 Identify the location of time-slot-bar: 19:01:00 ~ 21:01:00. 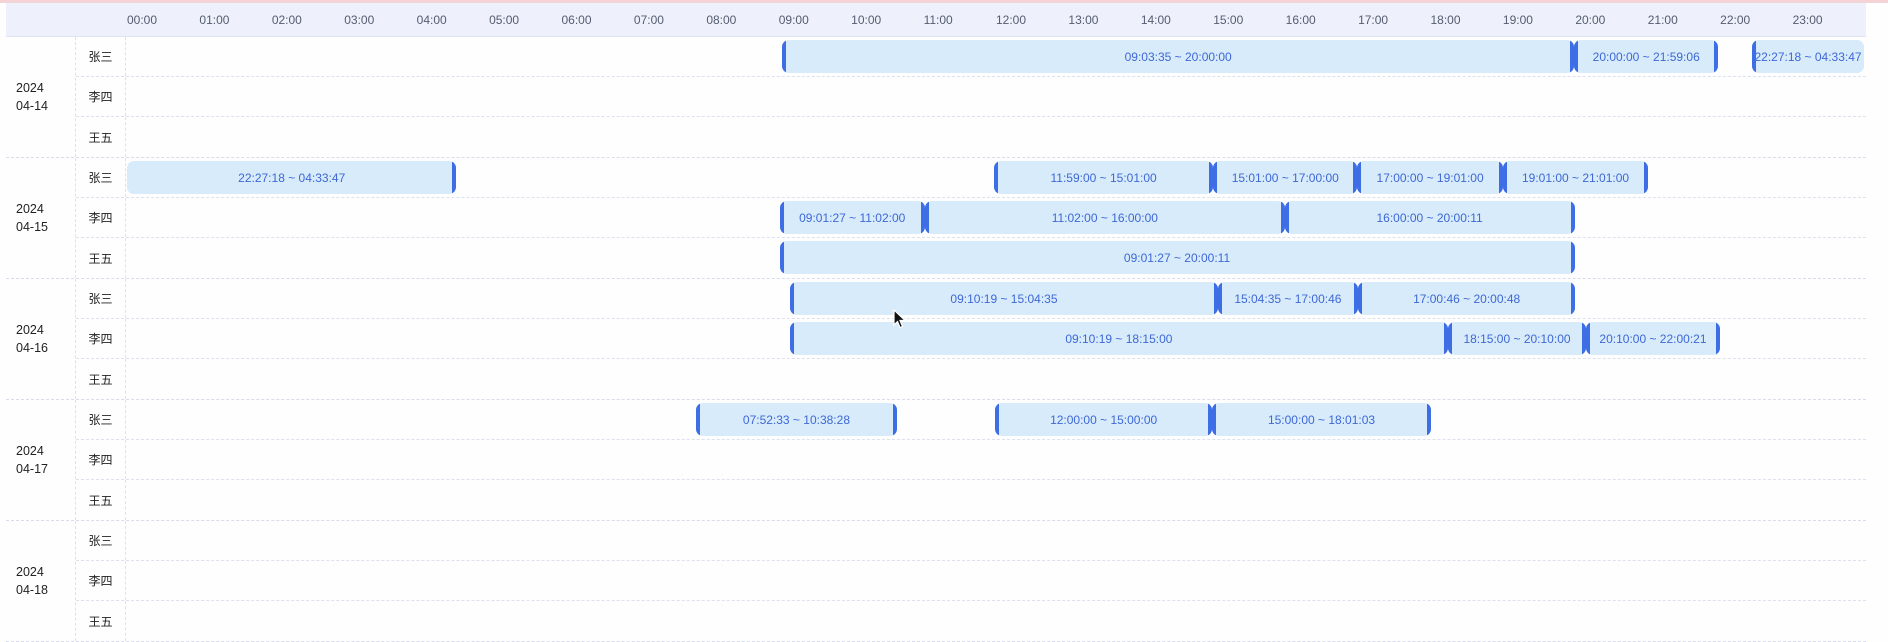
(1575, 177).